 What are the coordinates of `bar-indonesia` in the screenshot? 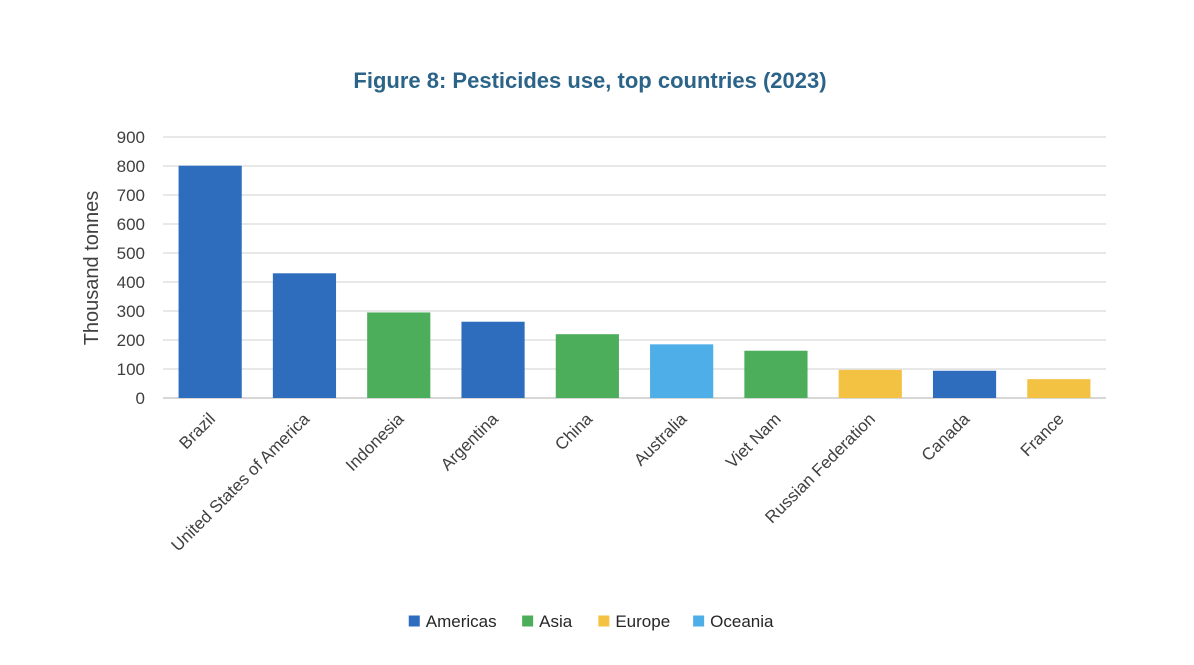 It's located at (399, 355).